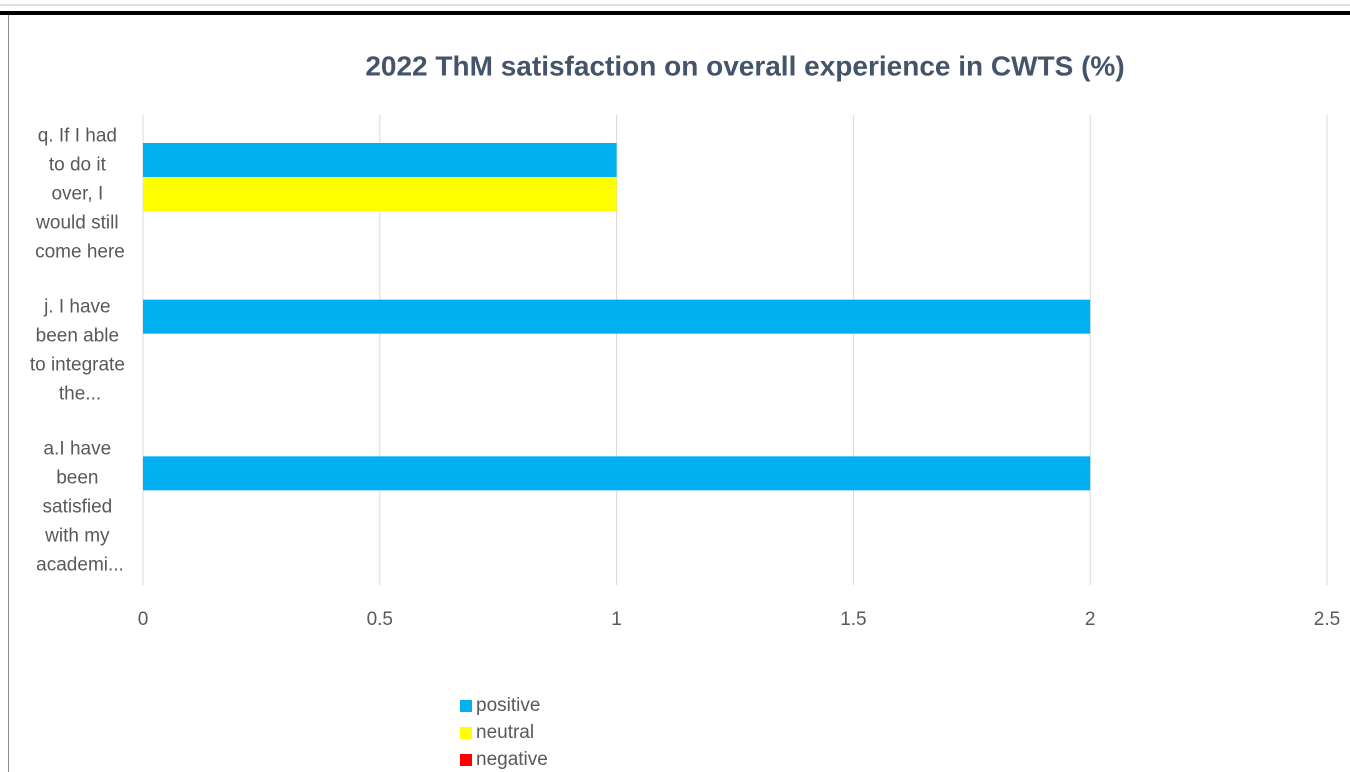  What do you see at coordinates (512, 759) in the screenshot?
I see `legend-label: negative` at bounding box center [512, 759].